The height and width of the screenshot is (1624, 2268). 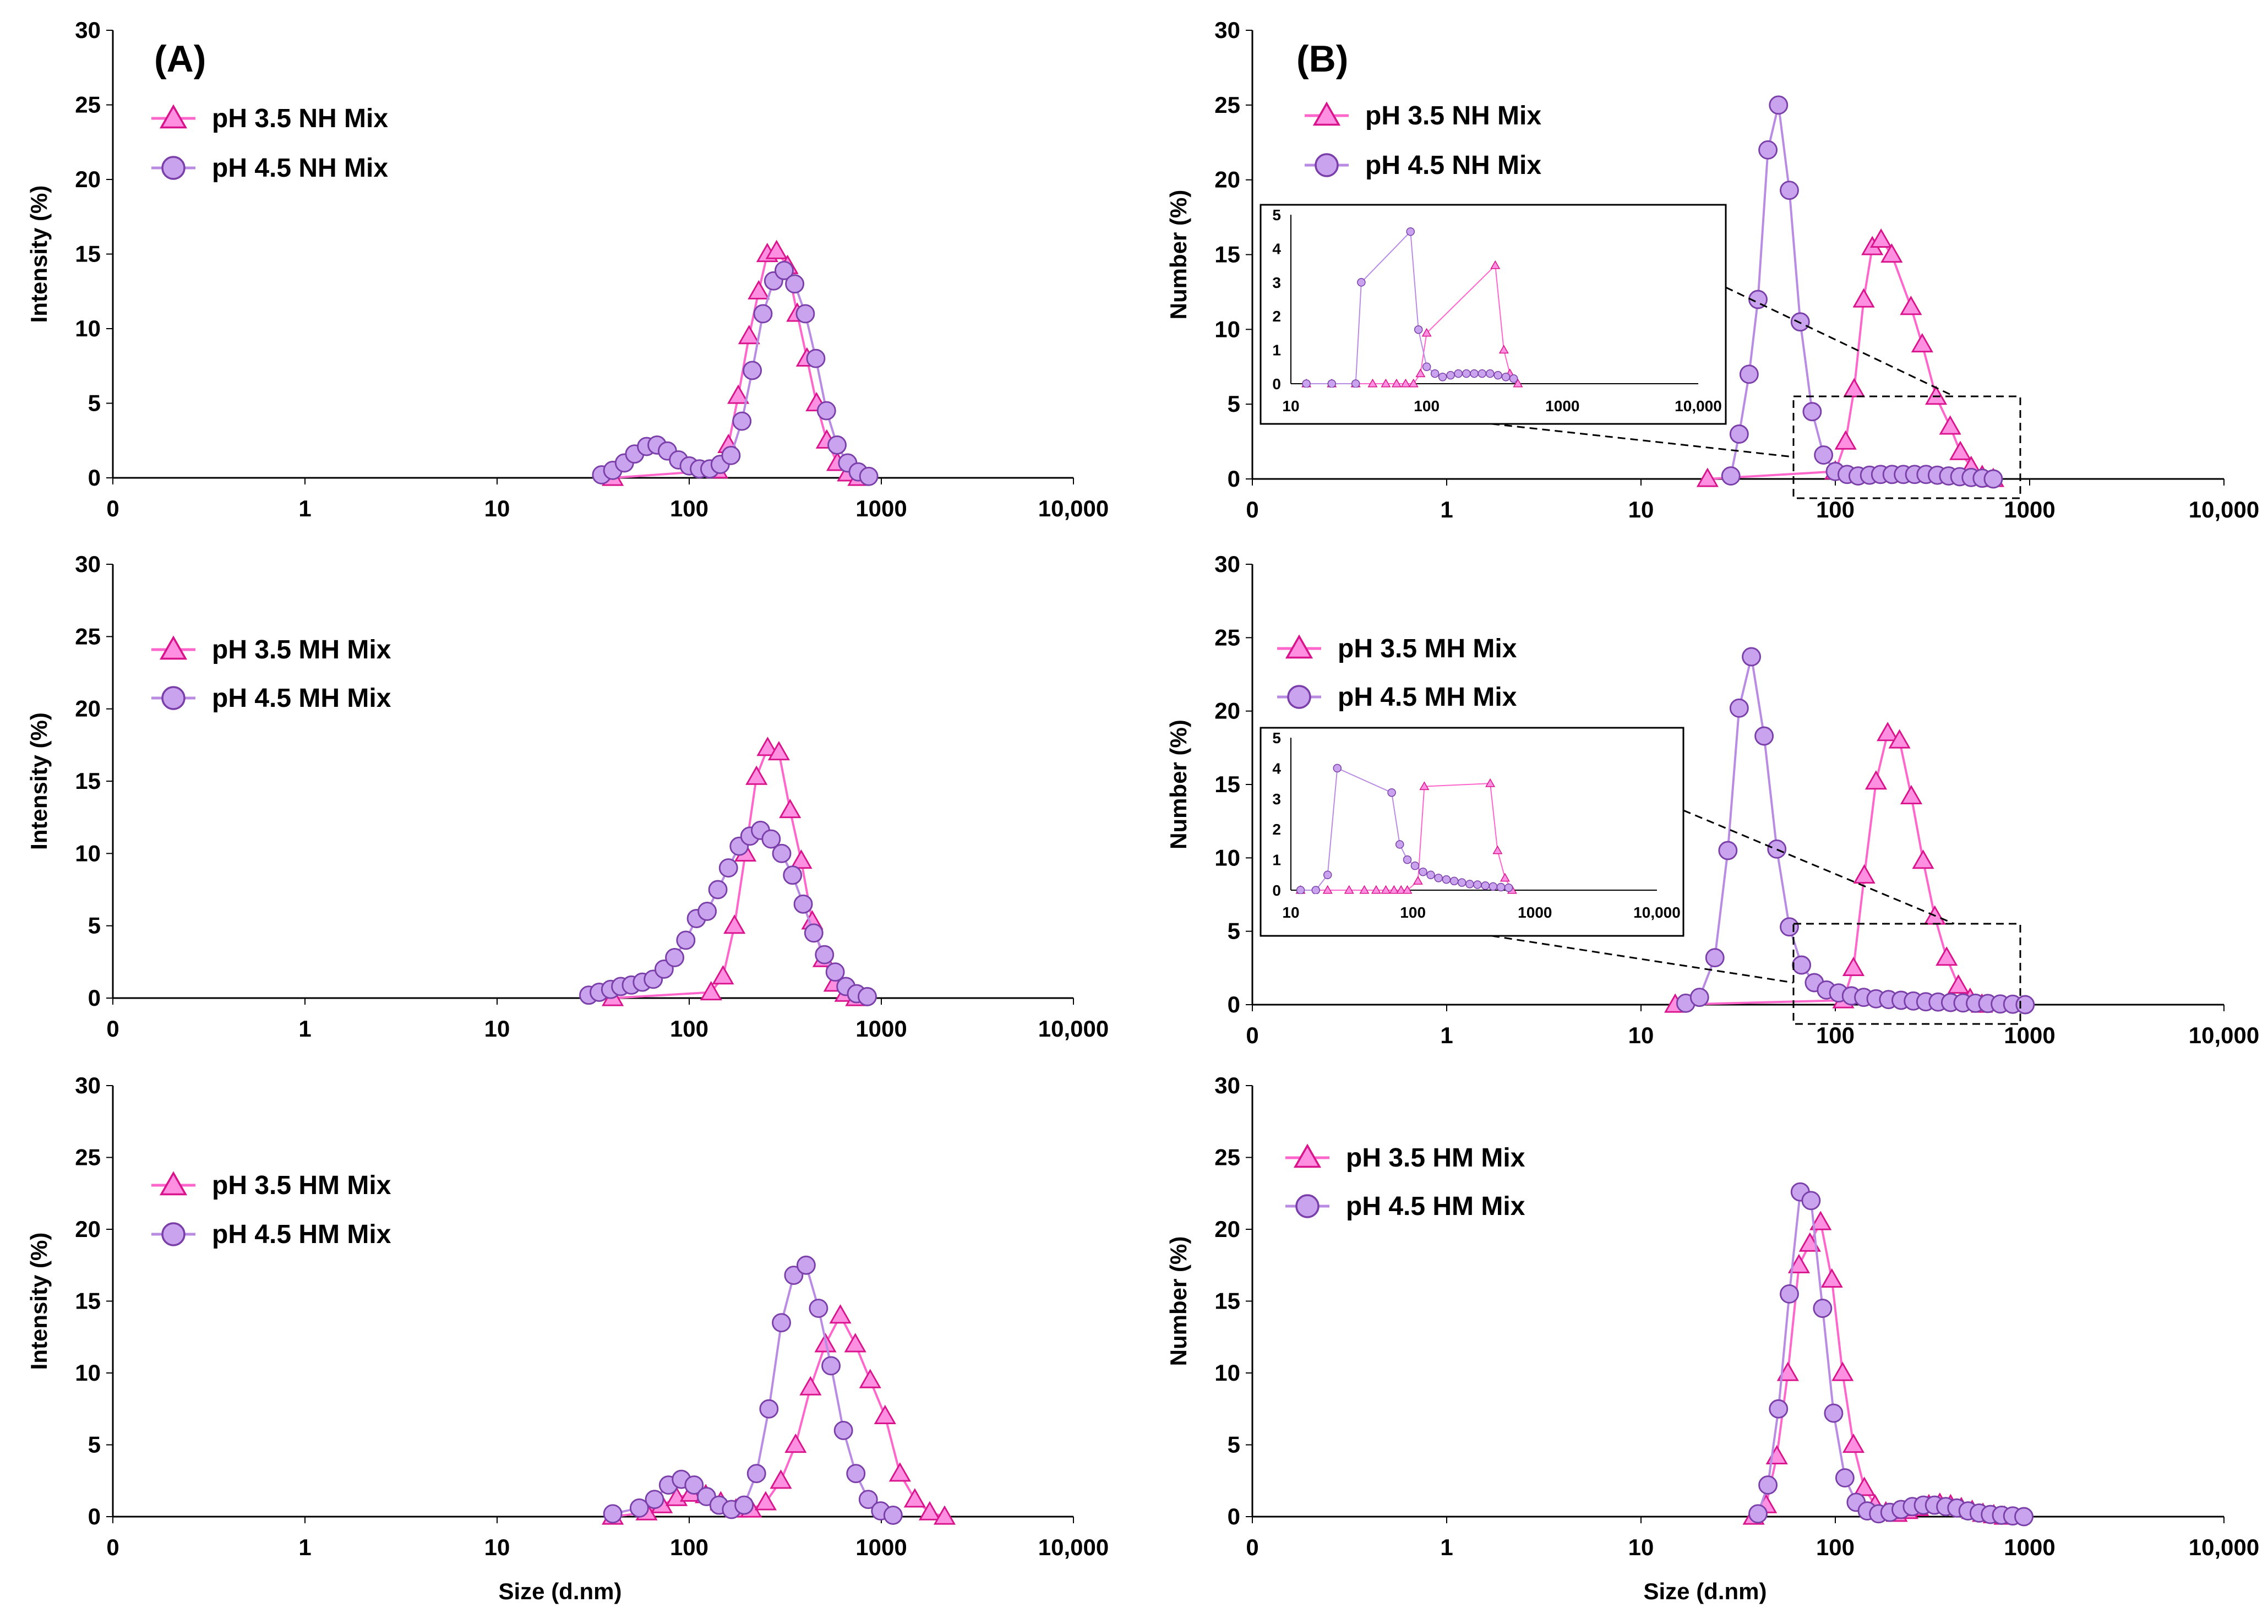 What do you see at coordinates (1705, 1591) in the screenshot?
I see `x-axis-label: Size (d.nm)` at bounding box center [1705, 1591].